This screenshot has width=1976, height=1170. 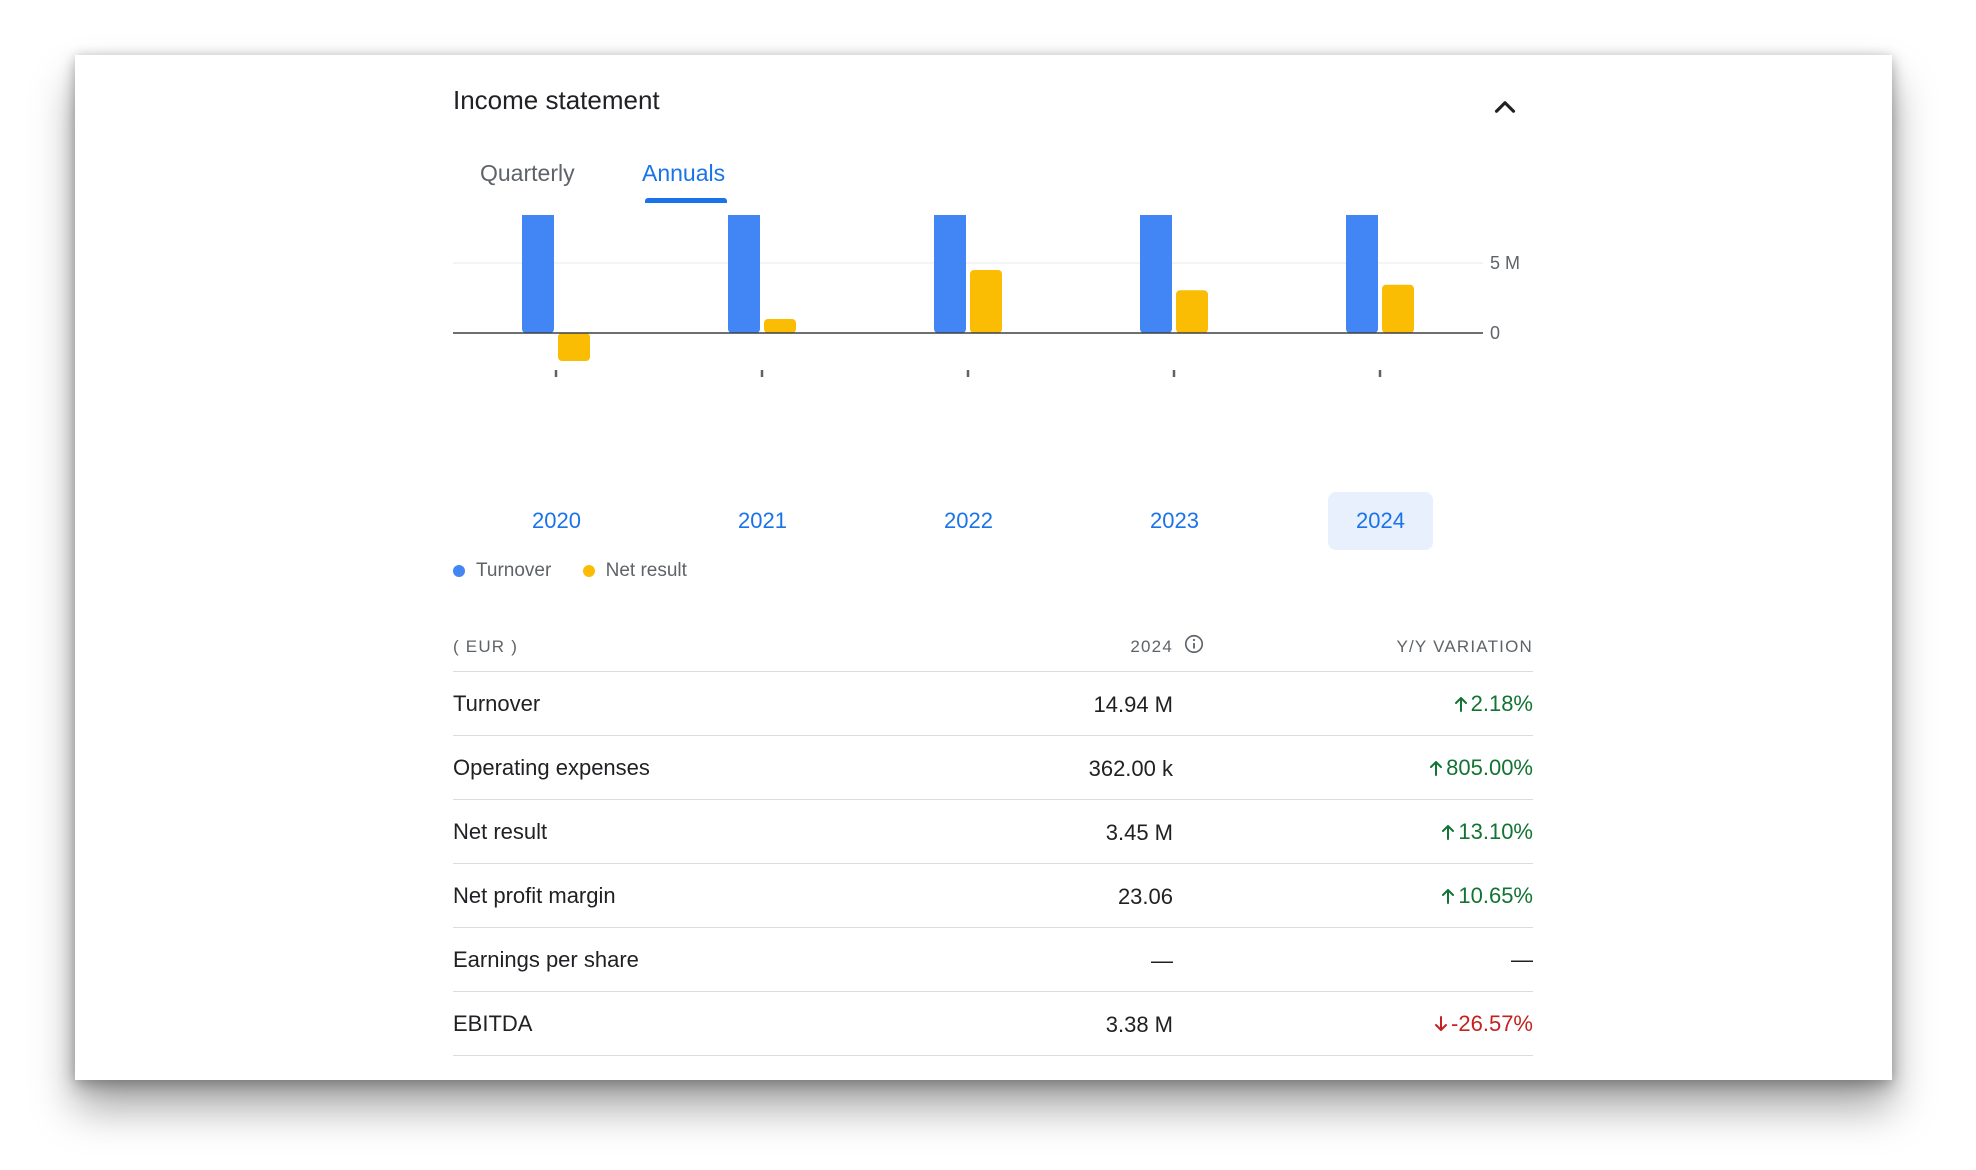 I want to click on row-label: EBITDA, so click(x=493, y=1023).